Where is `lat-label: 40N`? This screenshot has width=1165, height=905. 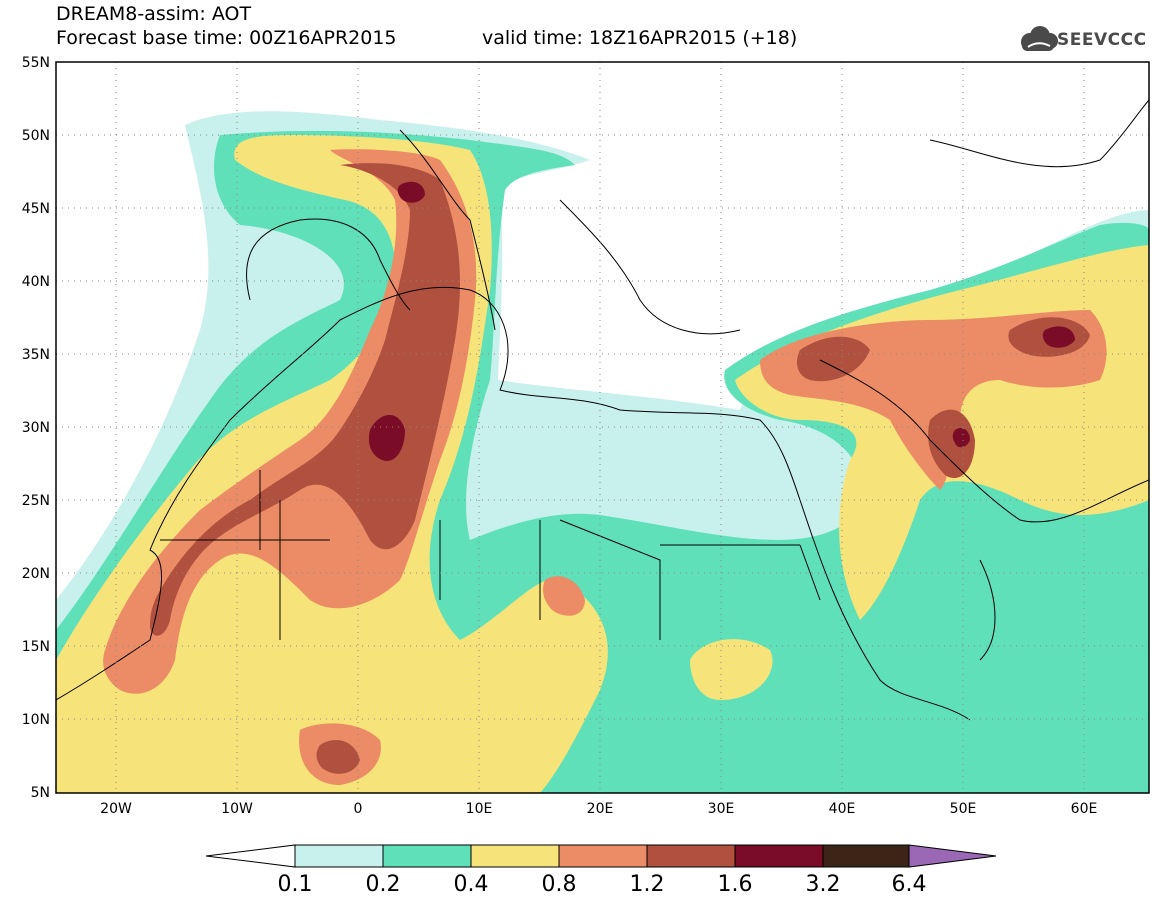 lat-label: 40N is located at coordinates (36, 282).